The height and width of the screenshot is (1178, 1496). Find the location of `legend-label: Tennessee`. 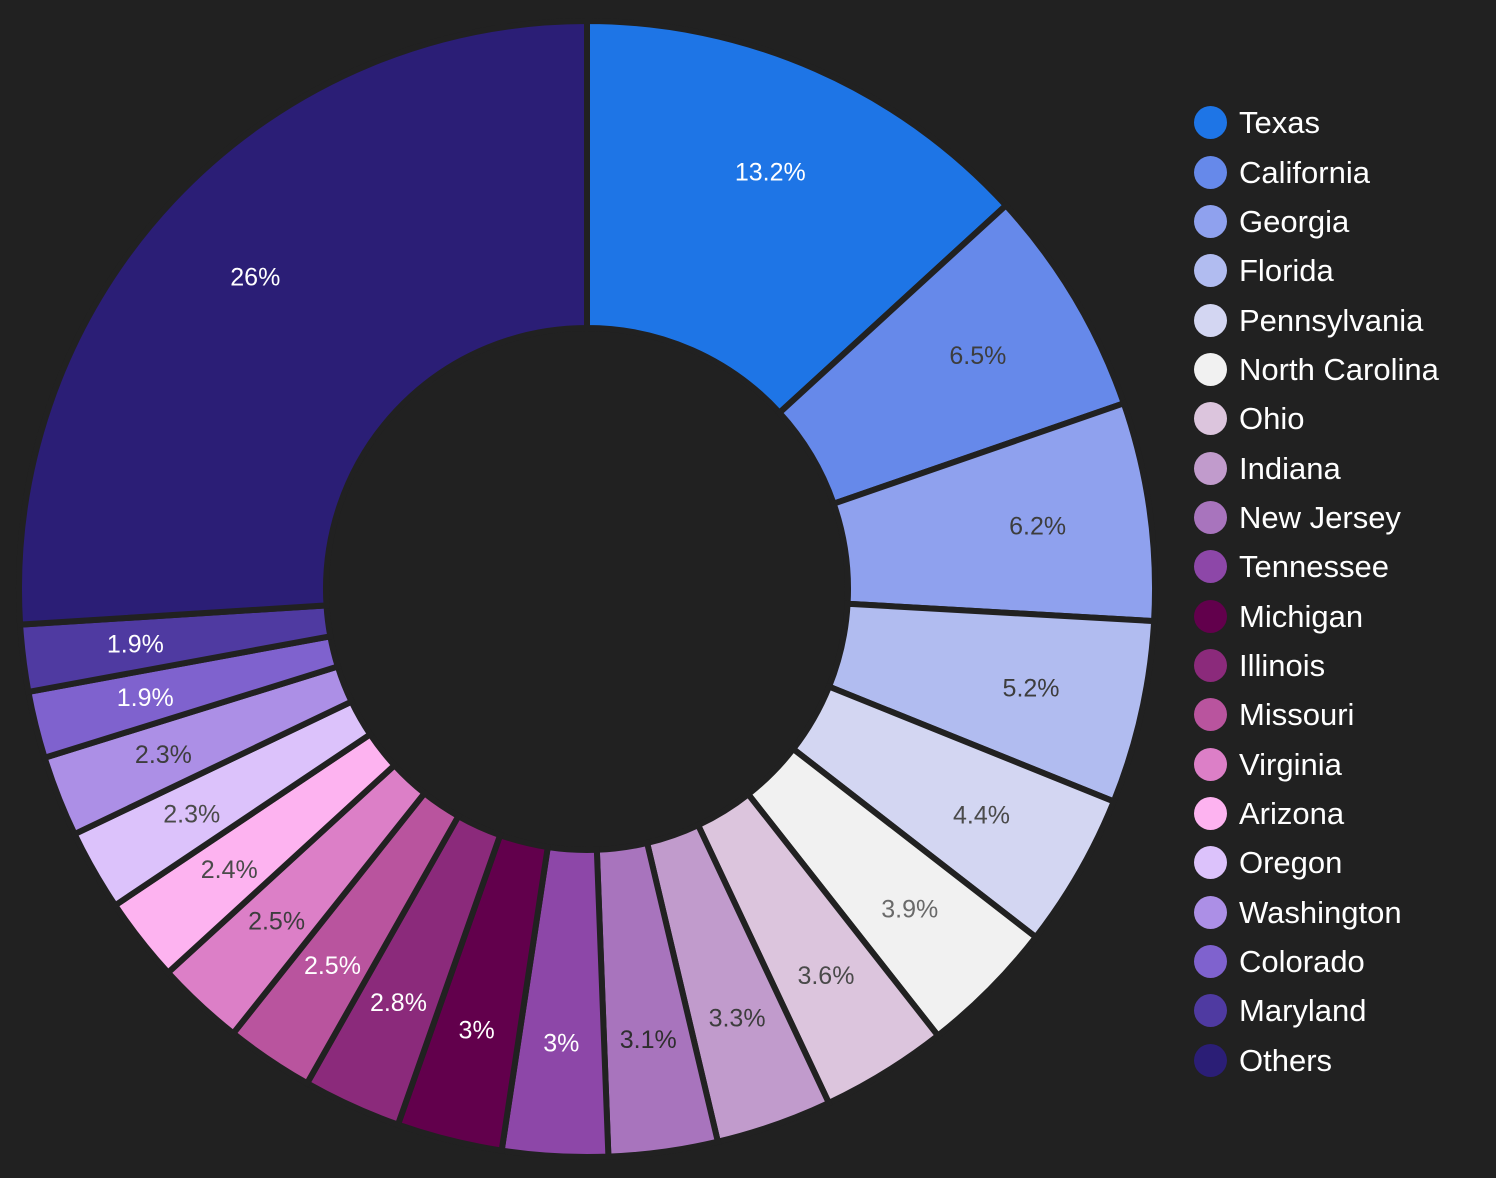

legend-label: Tennessee is located at coordinates (1314, 567).